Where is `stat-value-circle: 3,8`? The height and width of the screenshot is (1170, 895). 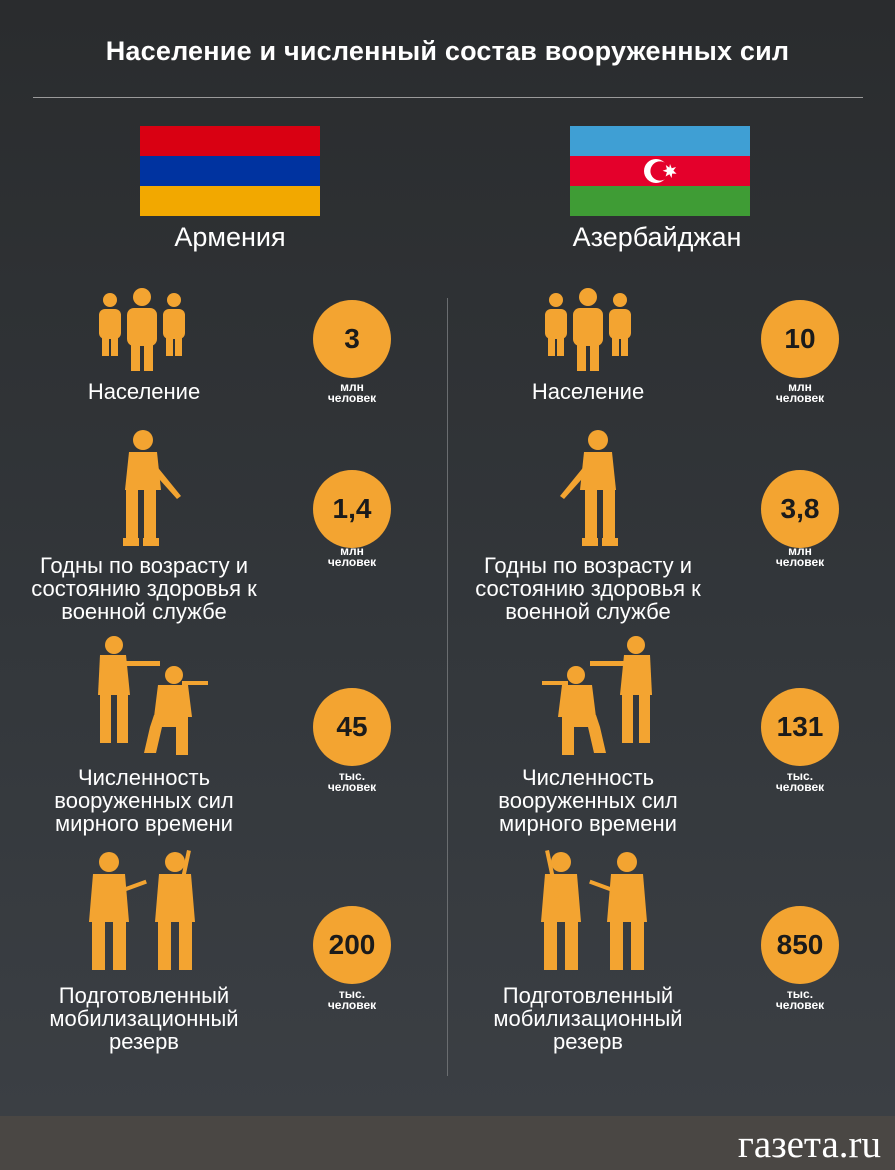 stat-value-circle: 3,8 is located at coordinates (800, 509).